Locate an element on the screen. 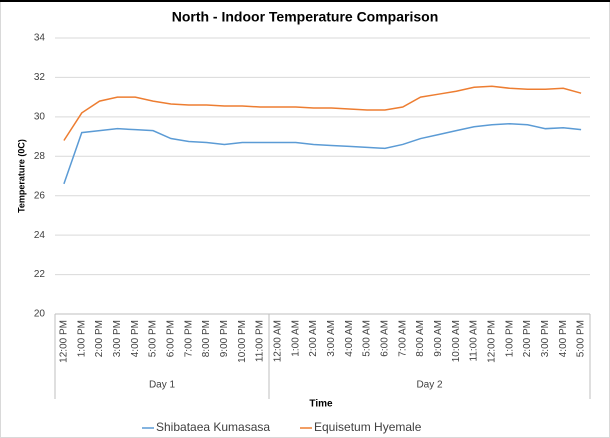  x-tick-label: 9:00 PM is located at coordinates (224, 338).